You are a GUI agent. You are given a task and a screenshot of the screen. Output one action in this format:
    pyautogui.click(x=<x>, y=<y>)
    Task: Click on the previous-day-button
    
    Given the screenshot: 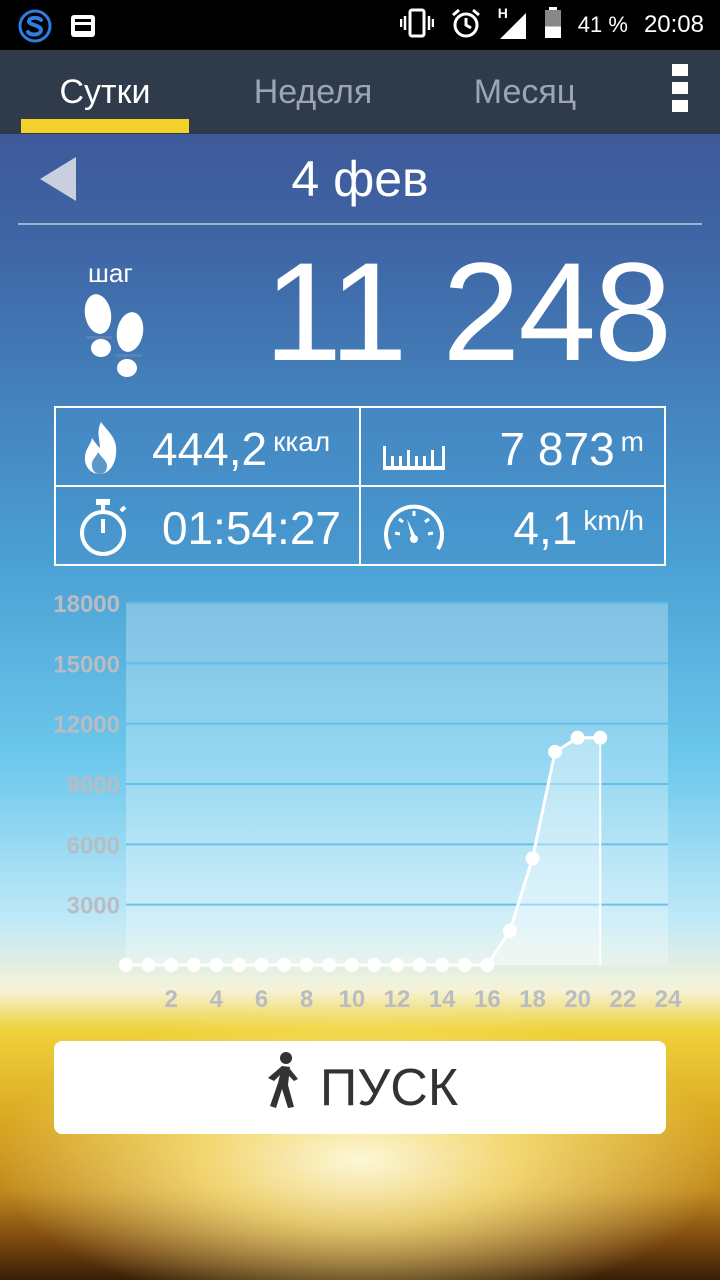 What is the action you would take?
    pyautogui.click(x=58, y=181)
    